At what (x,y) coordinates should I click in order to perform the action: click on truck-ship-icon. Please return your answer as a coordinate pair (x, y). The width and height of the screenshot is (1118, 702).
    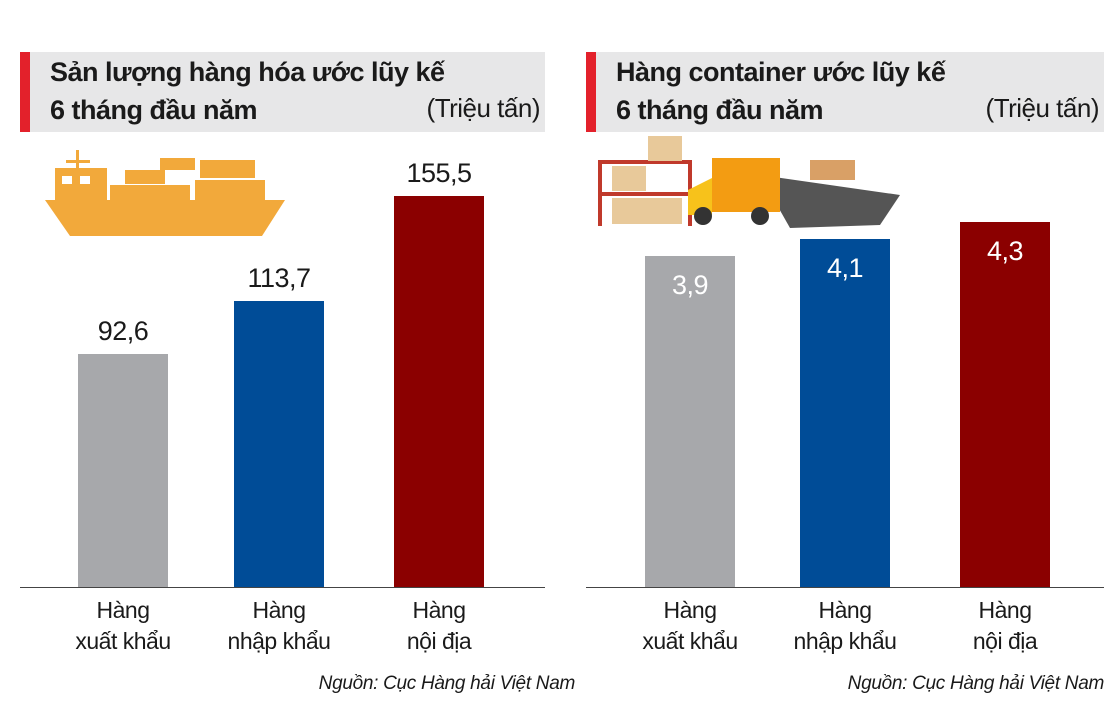
    Looking at the image, I should click on (749, 182).